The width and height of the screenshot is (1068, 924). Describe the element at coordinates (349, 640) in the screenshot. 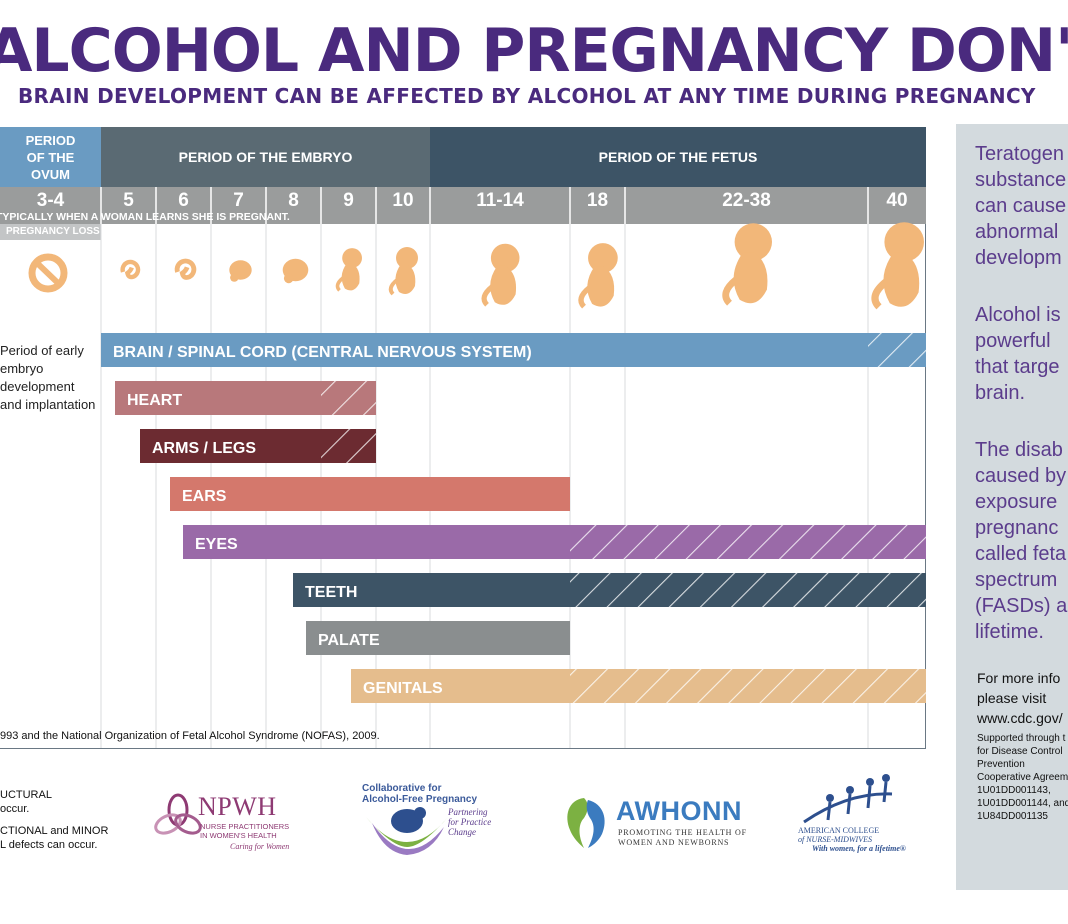

I see `organ-bar-label: PALATE` at that location.